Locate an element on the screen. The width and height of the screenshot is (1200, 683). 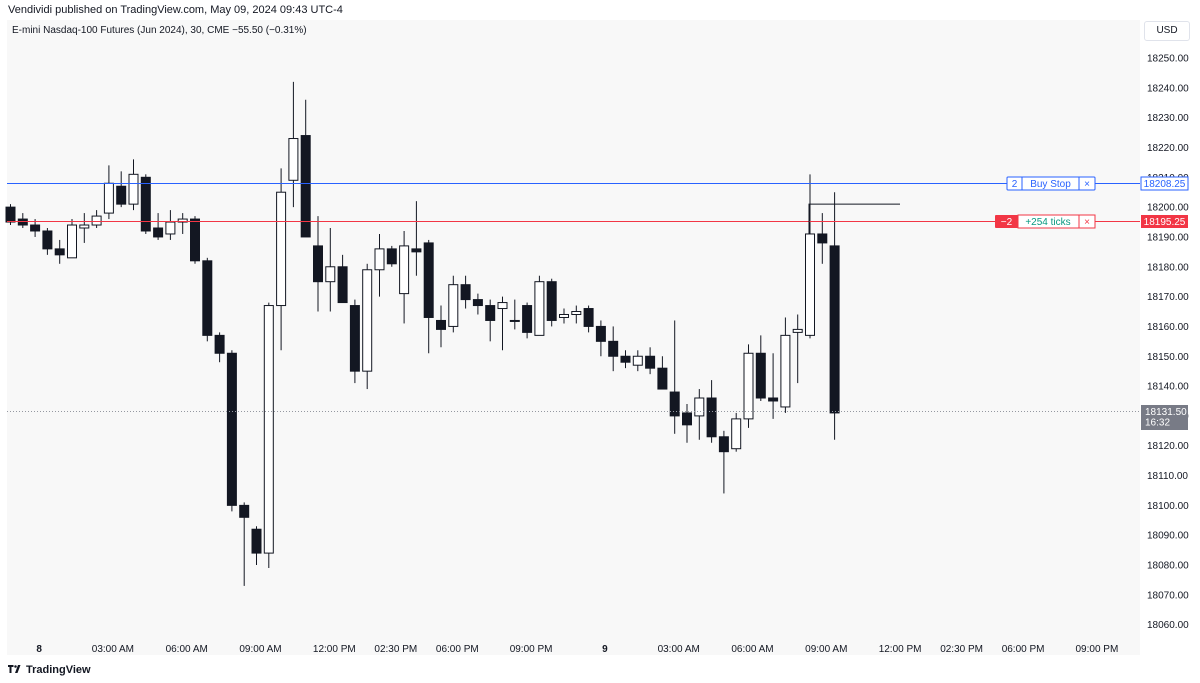
price-scale is located at coordinates (1166, 337).